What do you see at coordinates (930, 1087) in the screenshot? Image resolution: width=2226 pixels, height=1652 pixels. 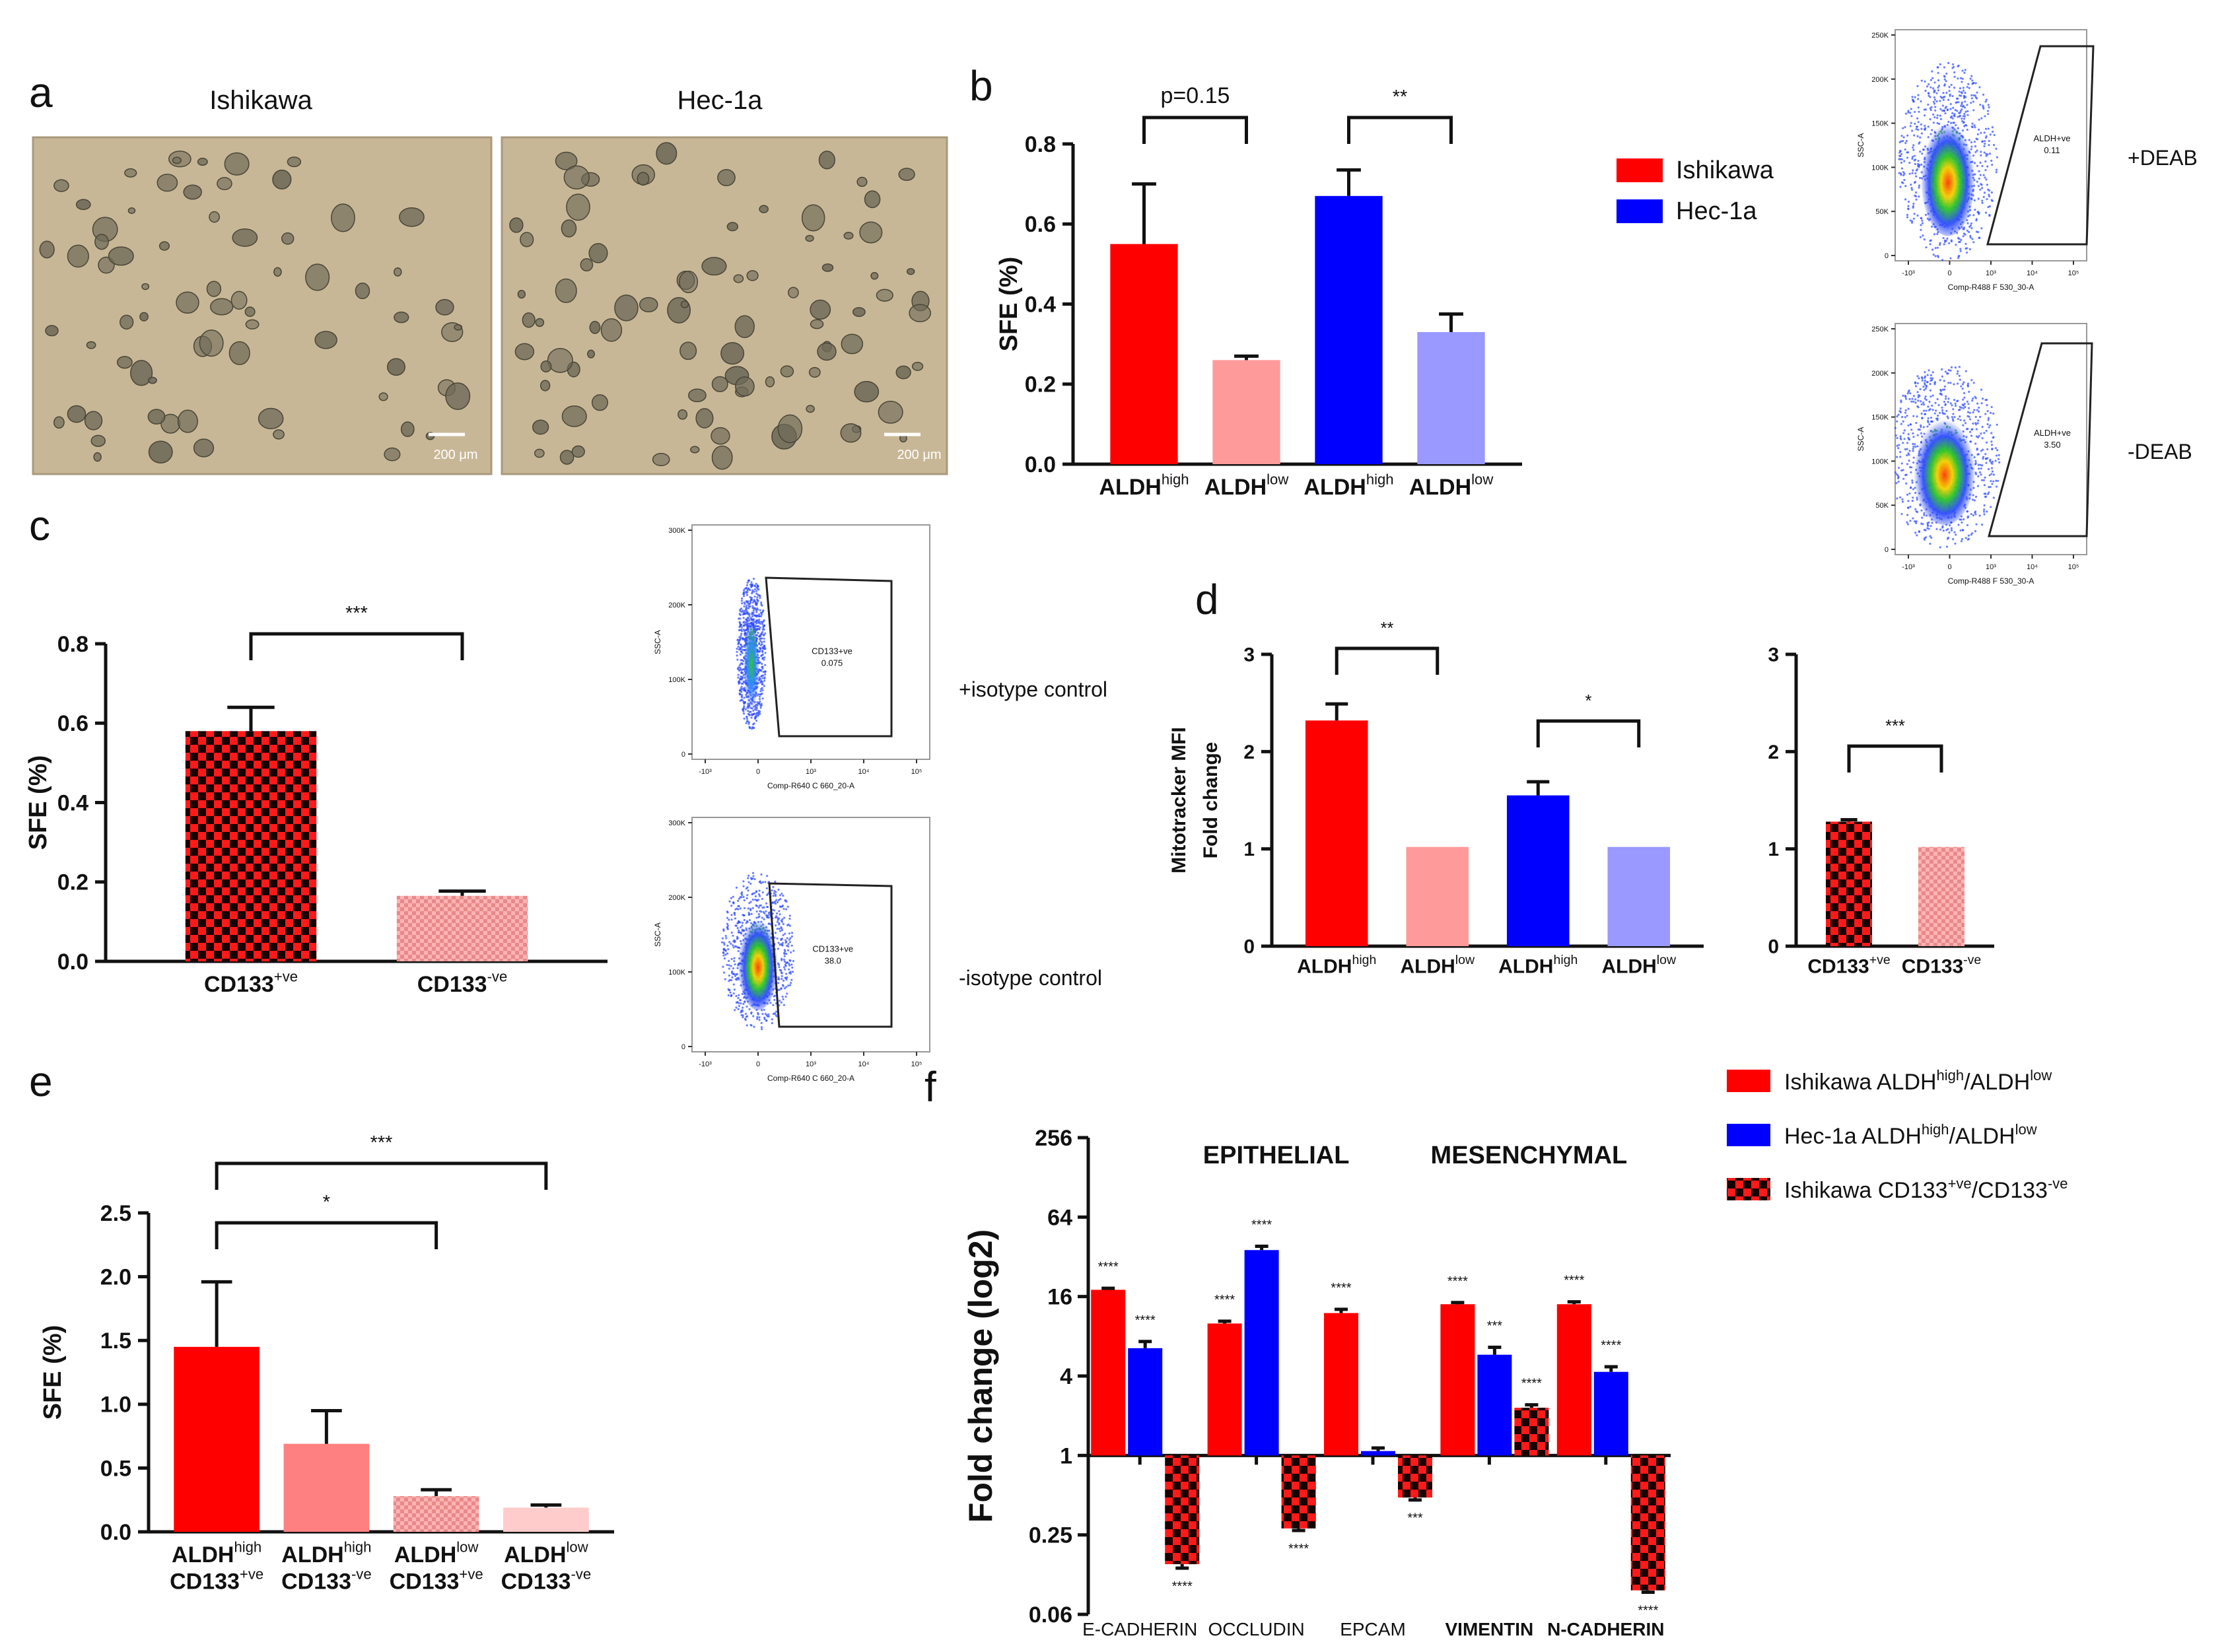 I see `panel-letter-f: f` at bounding box center [930, 1087].